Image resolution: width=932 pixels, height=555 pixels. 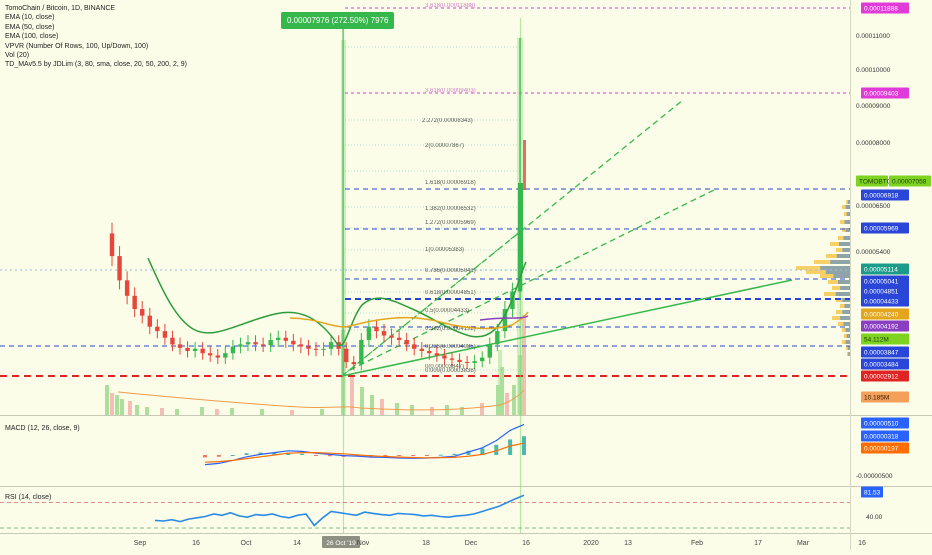 I want to click on price-tag-text: 0.00011888, so click(x=881, y=9).